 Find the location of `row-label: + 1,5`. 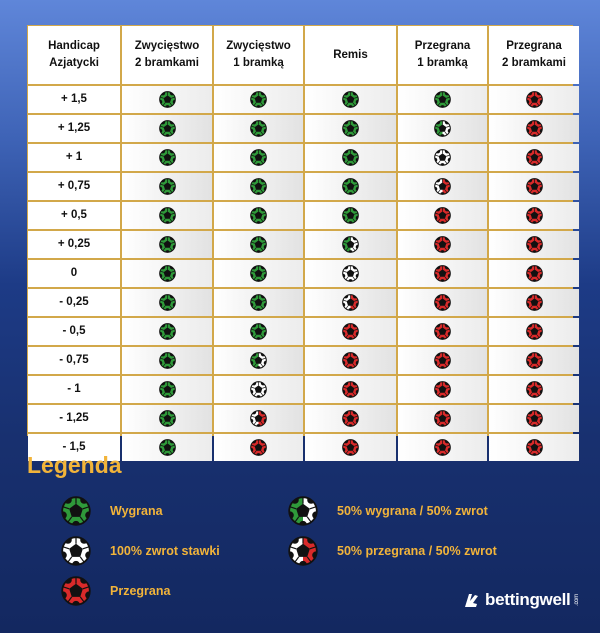

row-label: + 1,5 is located at coordinates (74, 99).